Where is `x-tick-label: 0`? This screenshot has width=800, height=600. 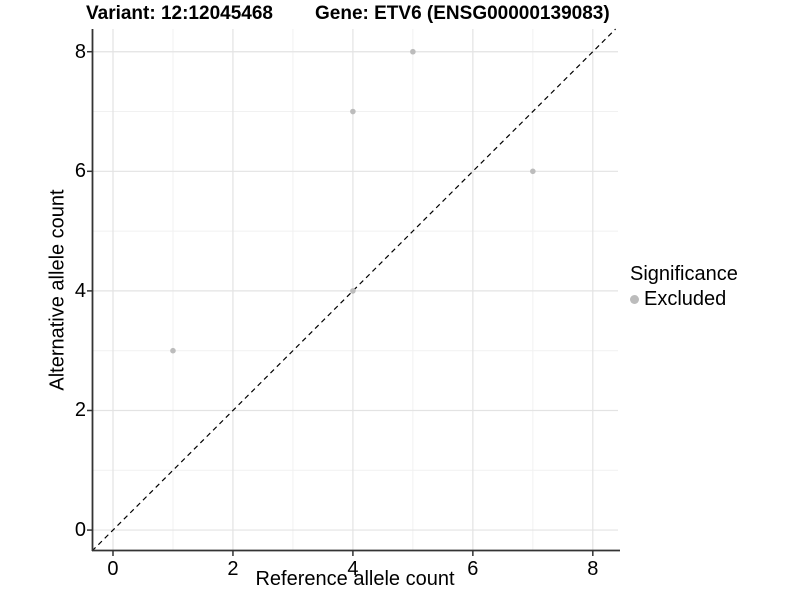 x-tick-label: 0 is located at coordinates (113, 569).